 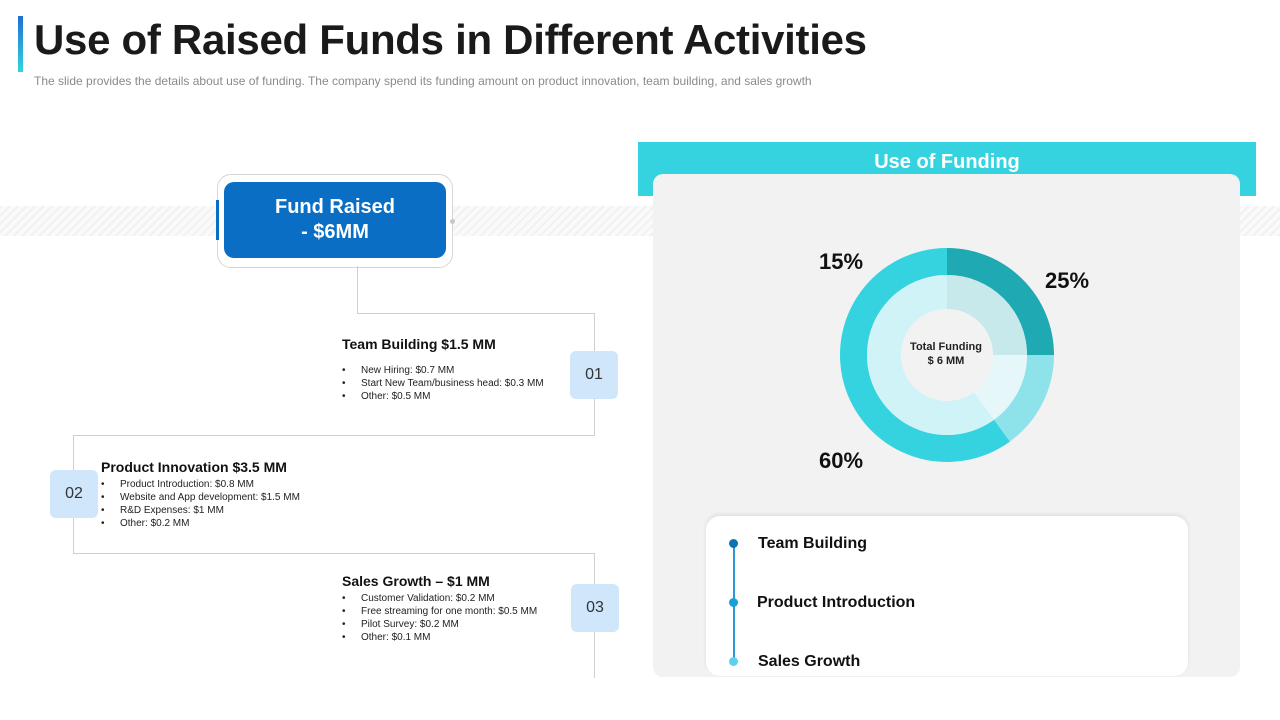 What do you see at coordinates (841, 261) in the screenshot?
I see `pct-label-sales-growth: 15%` at bounding box center [841, 261].